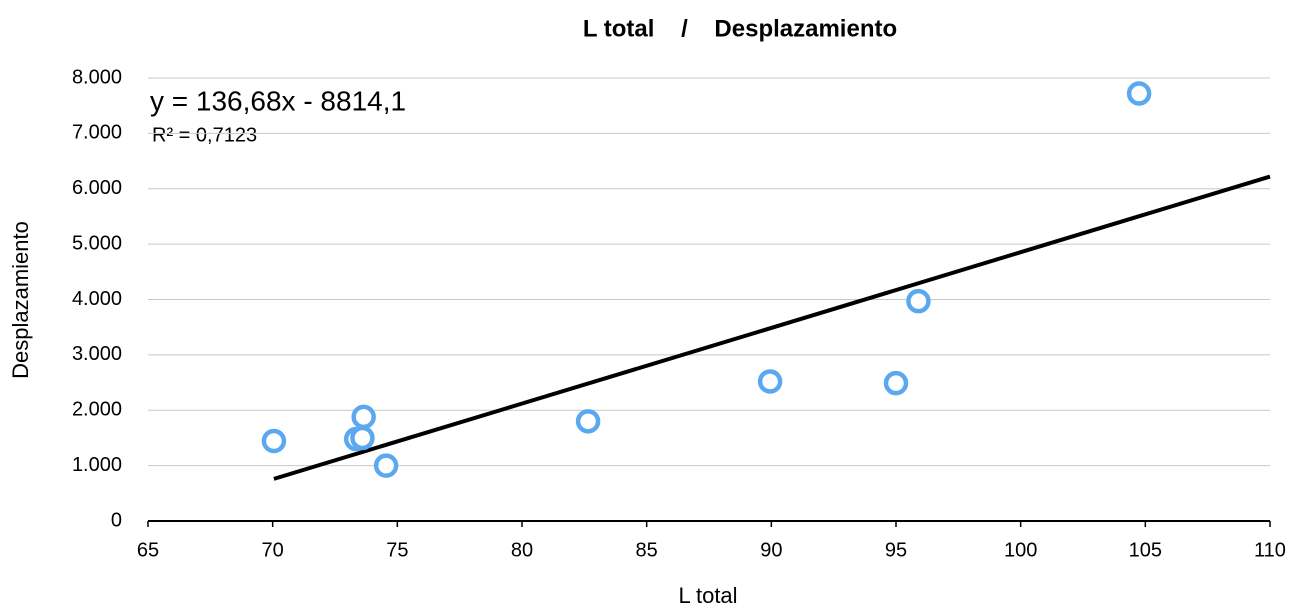 The width and height of the screenshot is (1298, 612). What do you see at coordinates (1270, 550) in the screenshot?
I see `x-tick-label: 110` at bounding box center [1270, 550].